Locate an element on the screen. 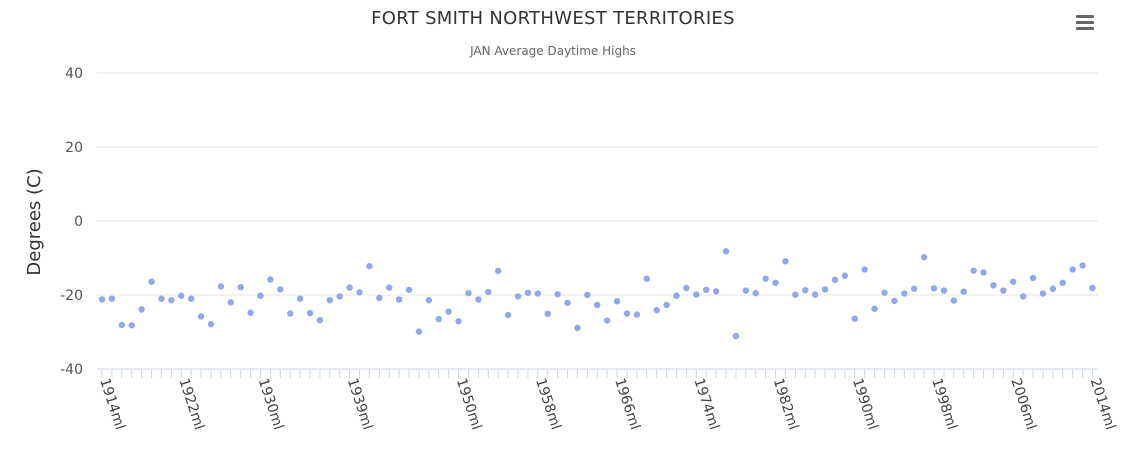 This screenshot has width=1142, height=459. chart-menu-button is located at coordinates (1085, 23).